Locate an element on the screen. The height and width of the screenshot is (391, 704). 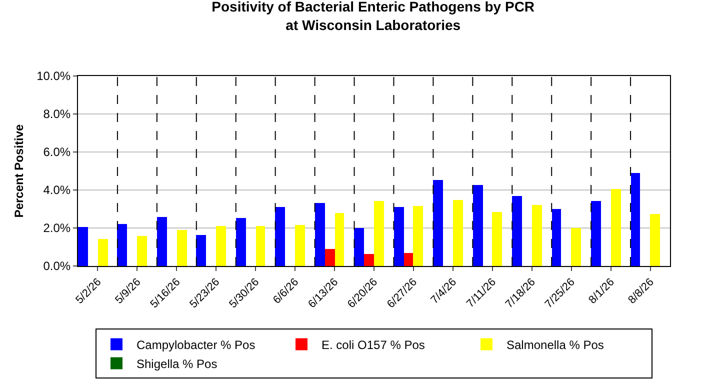
y-axis-title: Percent Positive is located at coordinates (19, 171).